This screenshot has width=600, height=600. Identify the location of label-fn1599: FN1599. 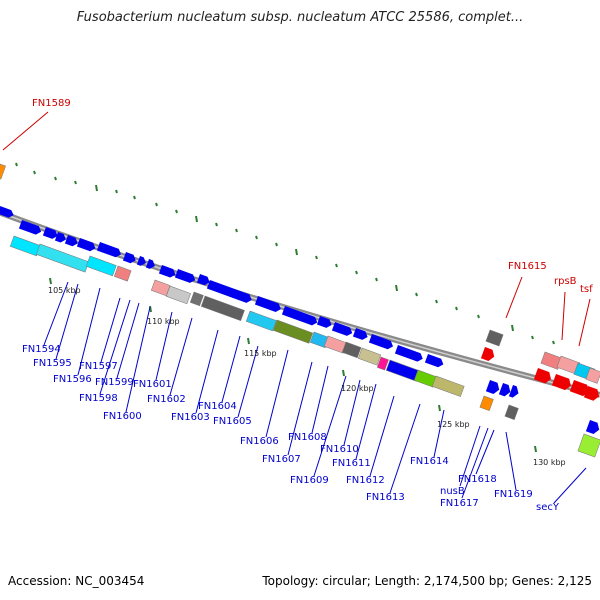
(114, 382).